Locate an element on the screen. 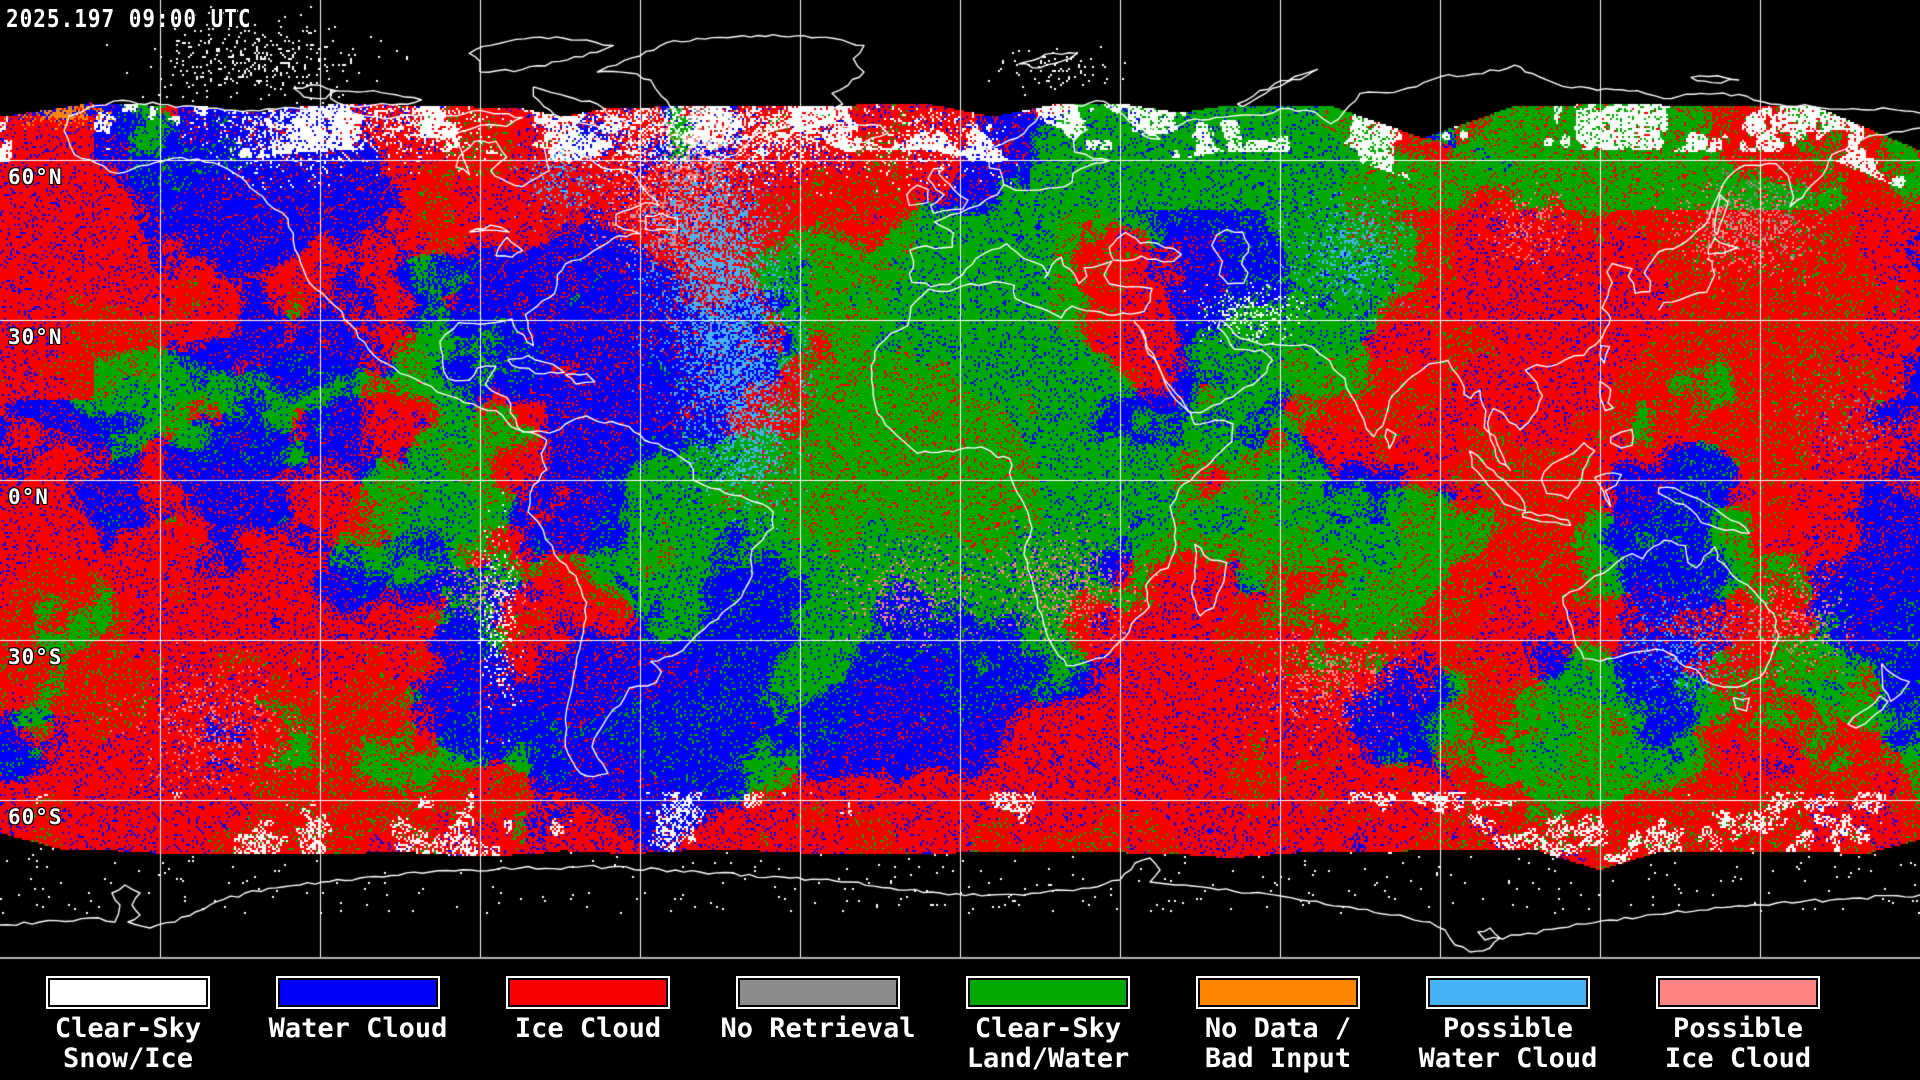  legend-label-possible_ice_cloud: Possible Ice Cloud is located at coordinates (1738, 1043).